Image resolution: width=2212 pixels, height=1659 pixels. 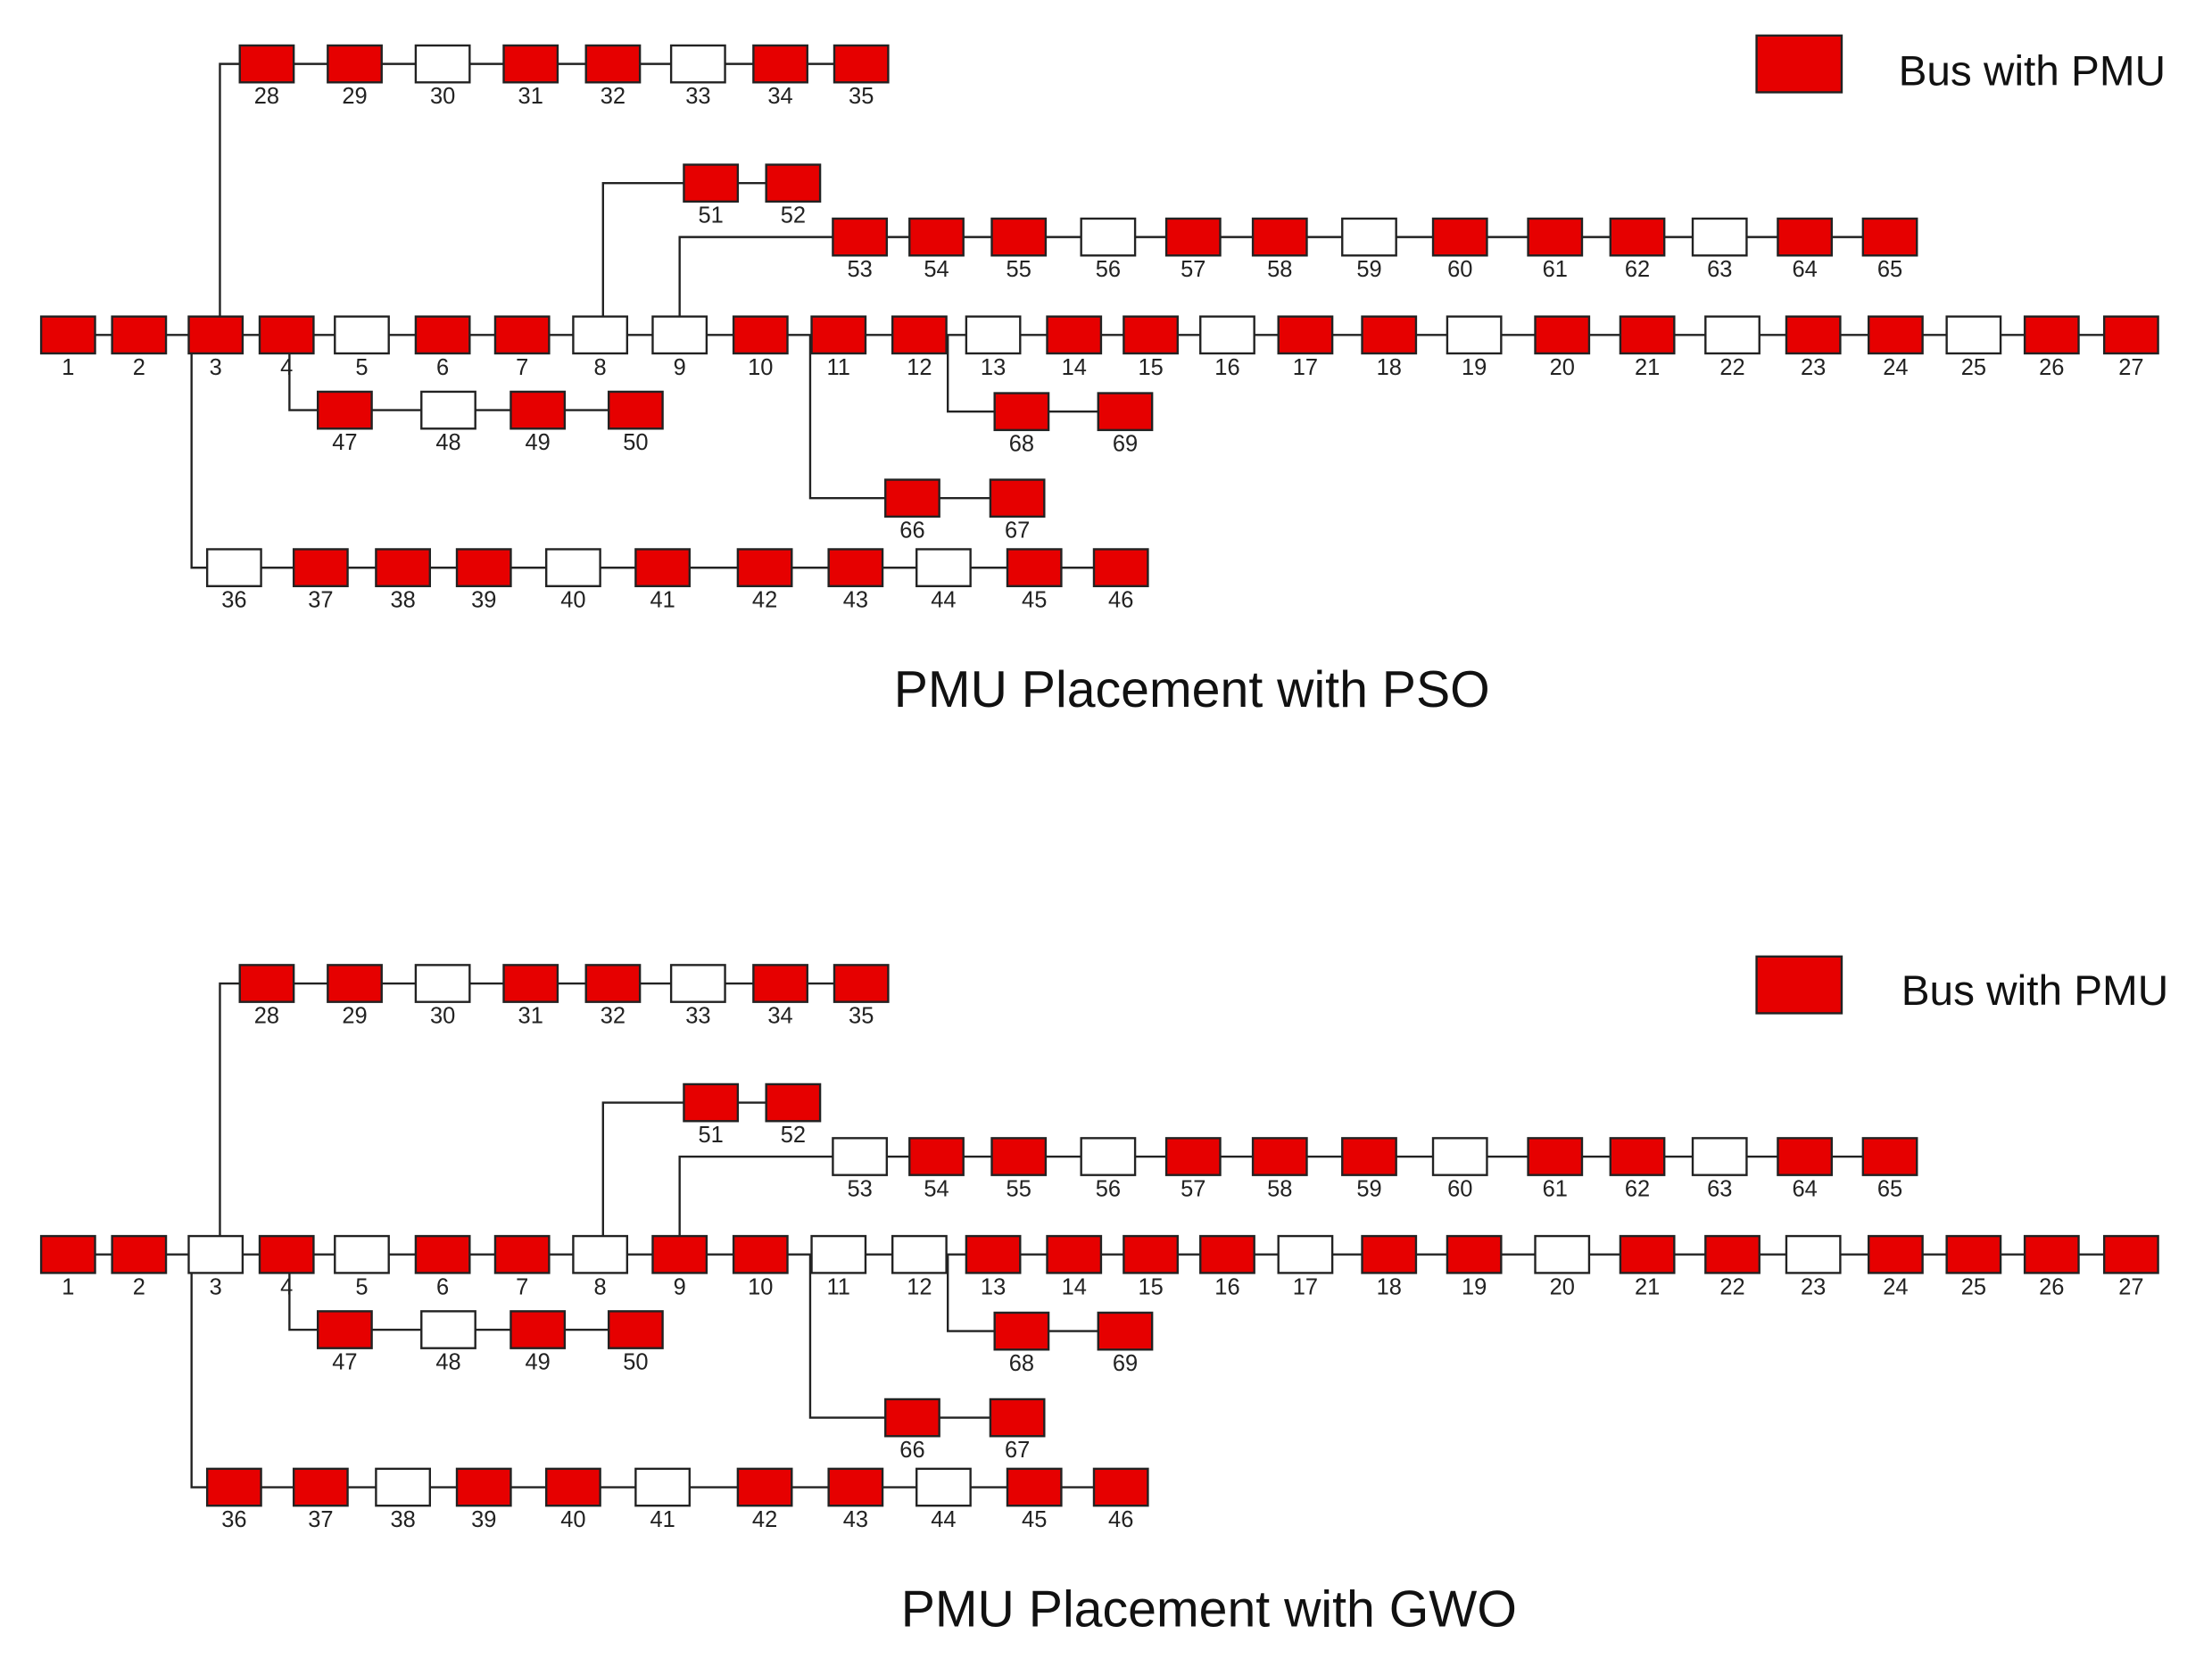 What do you see at coordinates (483, 1519) in the screenshot?
I see `bus-label: 39` at bounding box center [483, 1519].